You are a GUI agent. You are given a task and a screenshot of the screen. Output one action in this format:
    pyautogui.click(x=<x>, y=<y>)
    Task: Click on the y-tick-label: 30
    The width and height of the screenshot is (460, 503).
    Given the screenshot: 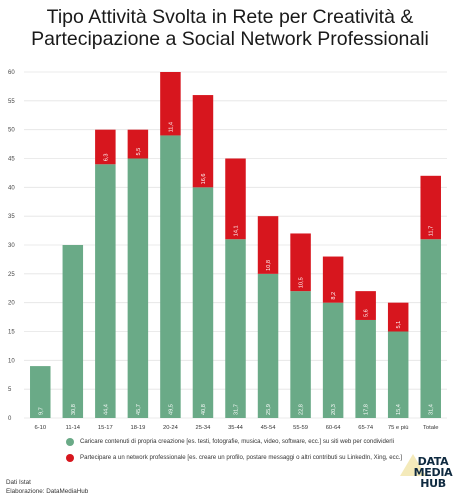 What is the action you would take?
    pyautogui.click(x=11, y=246)
    